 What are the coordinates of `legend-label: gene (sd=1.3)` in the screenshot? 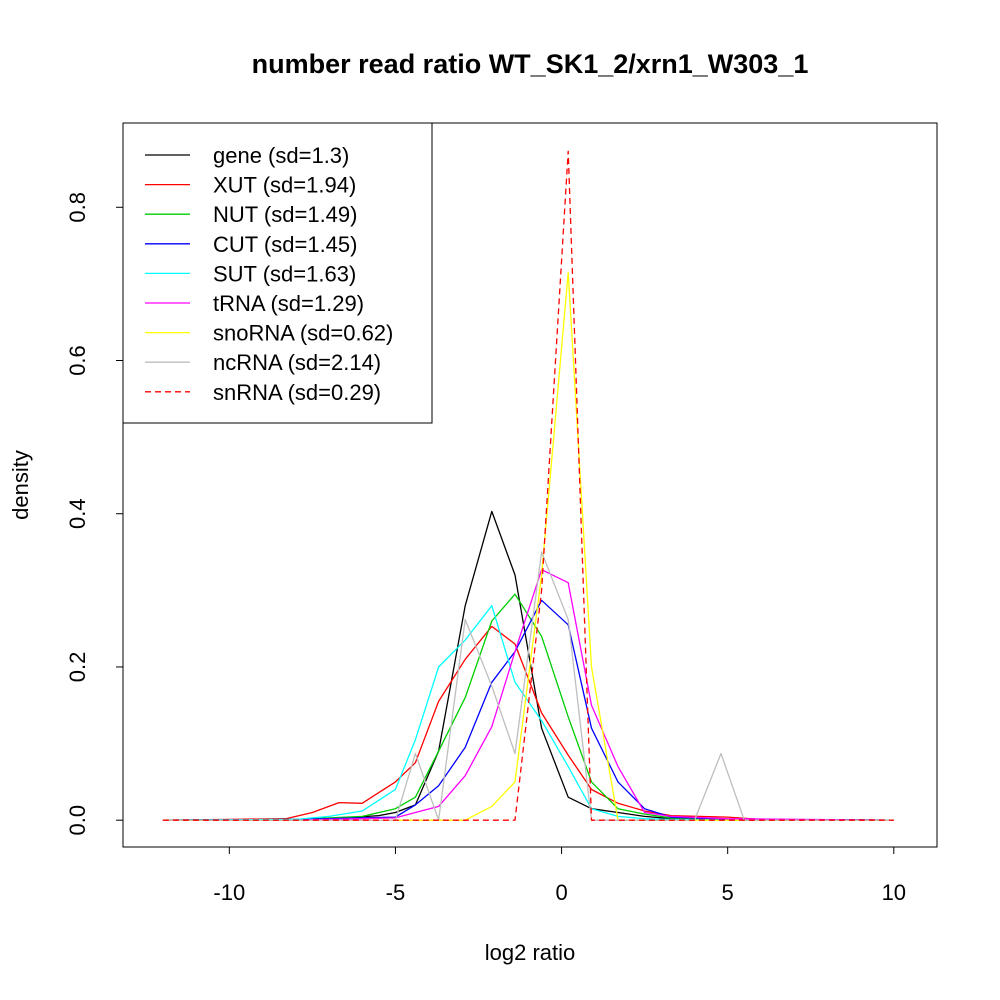 It's located at (281, 155).